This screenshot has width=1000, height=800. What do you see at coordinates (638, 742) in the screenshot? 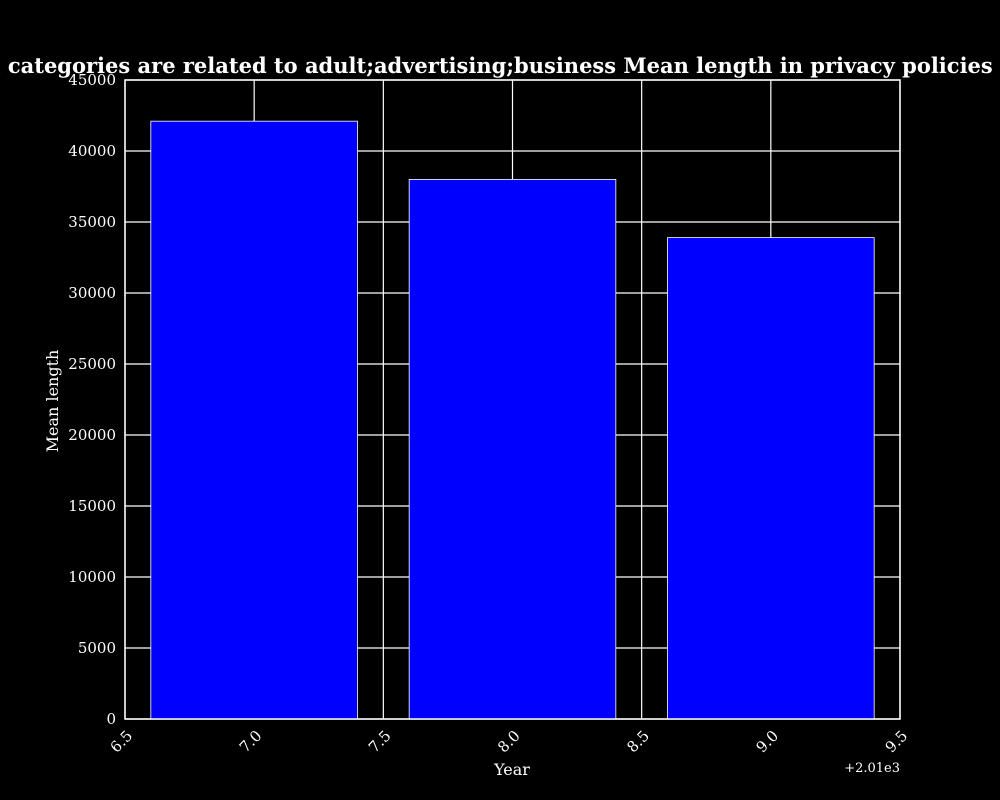
I see `x-tick-label: 8.5` at bounding box center [638, 742].